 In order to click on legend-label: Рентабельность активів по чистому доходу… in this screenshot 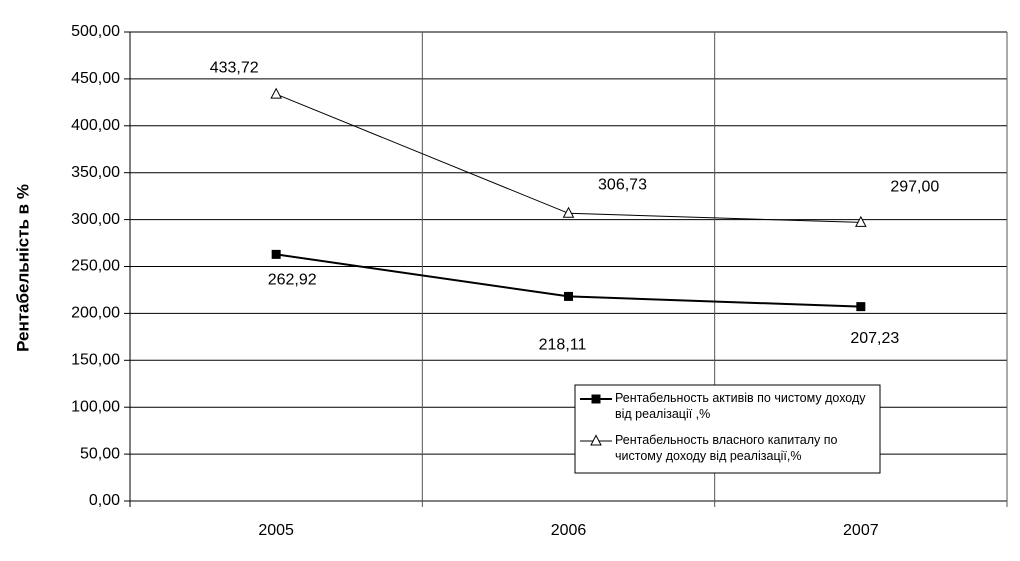, I will do `click(740, 406)`.